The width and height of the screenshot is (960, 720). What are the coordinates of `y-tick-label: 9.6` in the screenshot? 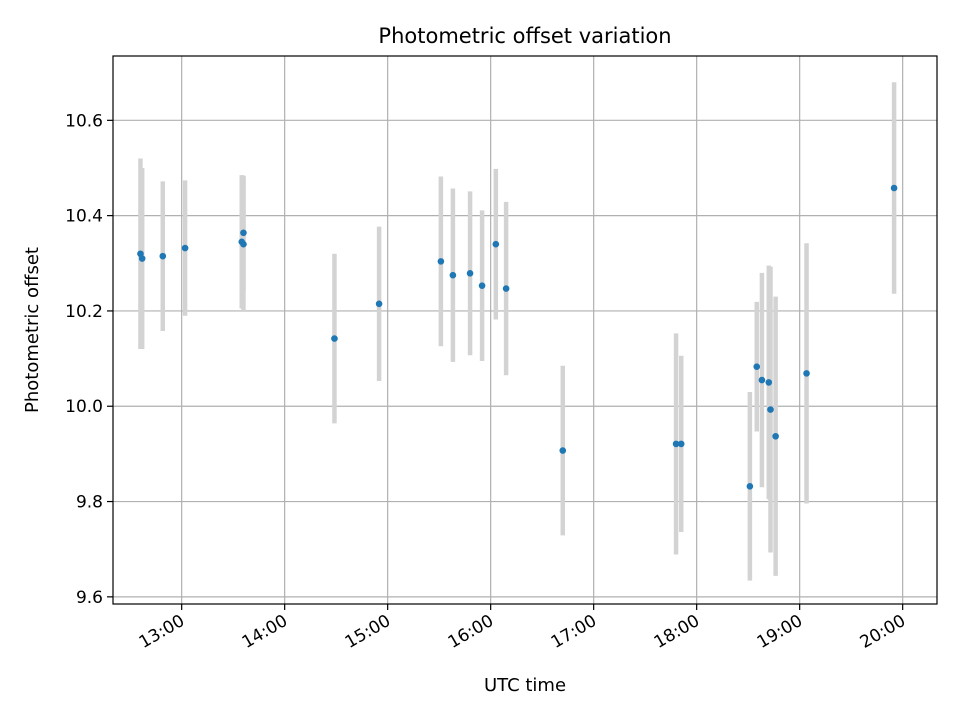 It's located at (89, 598).